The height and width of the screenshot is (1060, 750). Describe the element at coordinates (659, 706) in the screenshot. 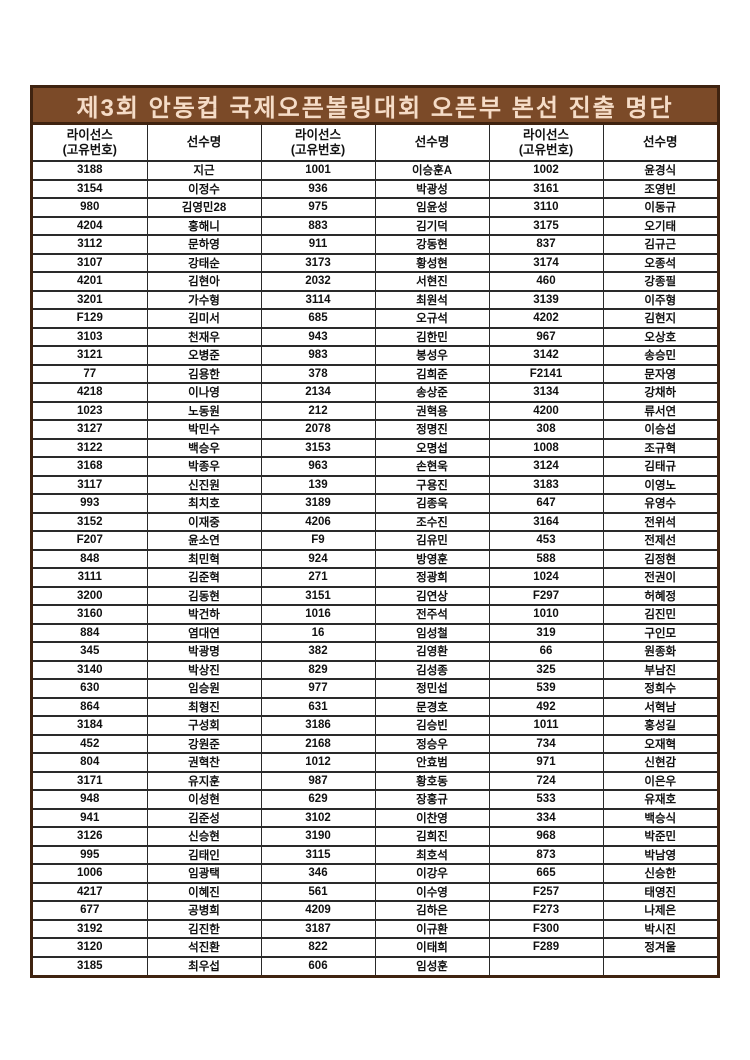

I see `player-name-cell: 서혁남` at that location.